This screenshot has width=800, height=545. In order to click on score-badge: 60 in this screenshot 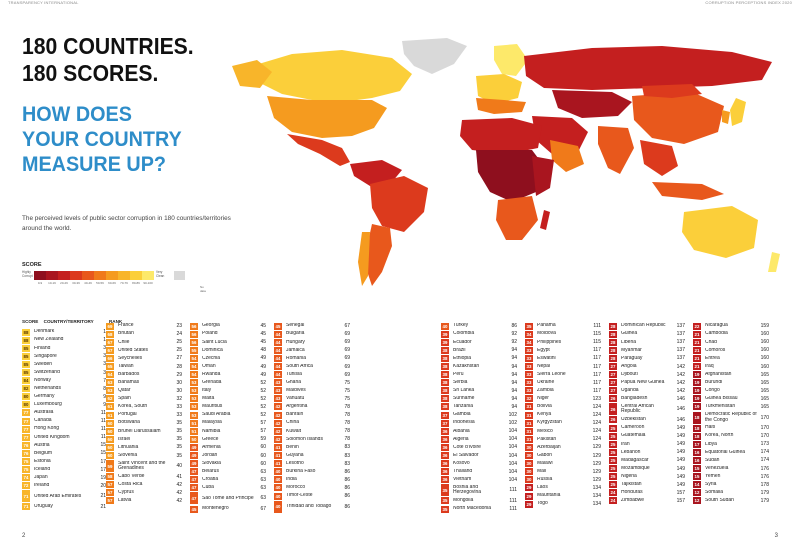, I will do `click(110, 456)`.